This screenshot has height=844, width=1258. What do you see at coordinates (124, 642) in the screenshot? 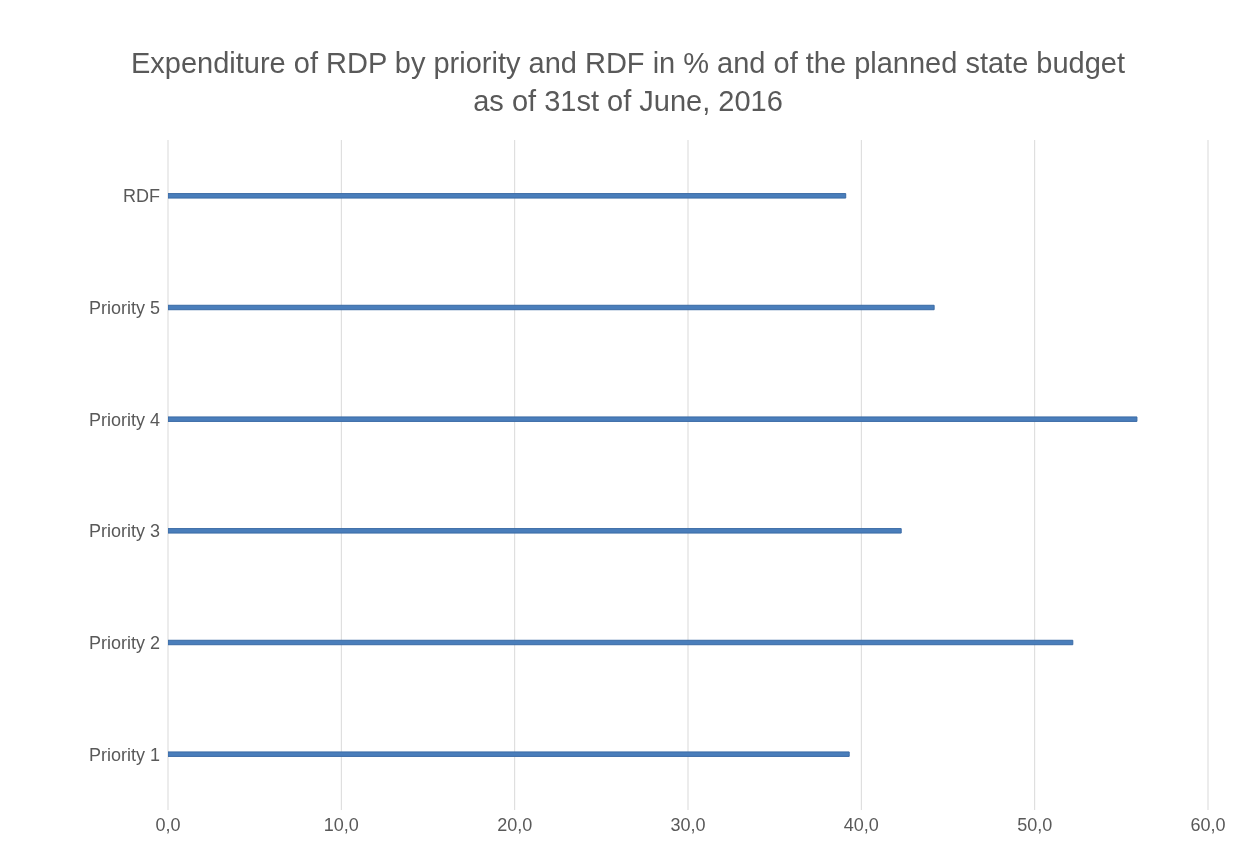
I see `y-tick-label: Priority 2` at bounding box center [124, 642].